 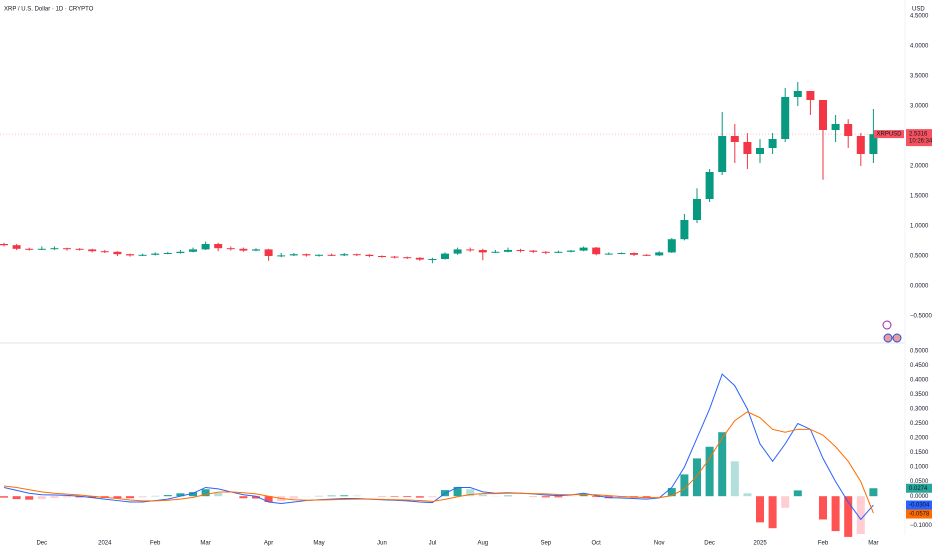 What do you see at coordinates (919, 197) in the screenshot?
I see `y-tick-label: 1.5000` at bounding box center [919, 197].